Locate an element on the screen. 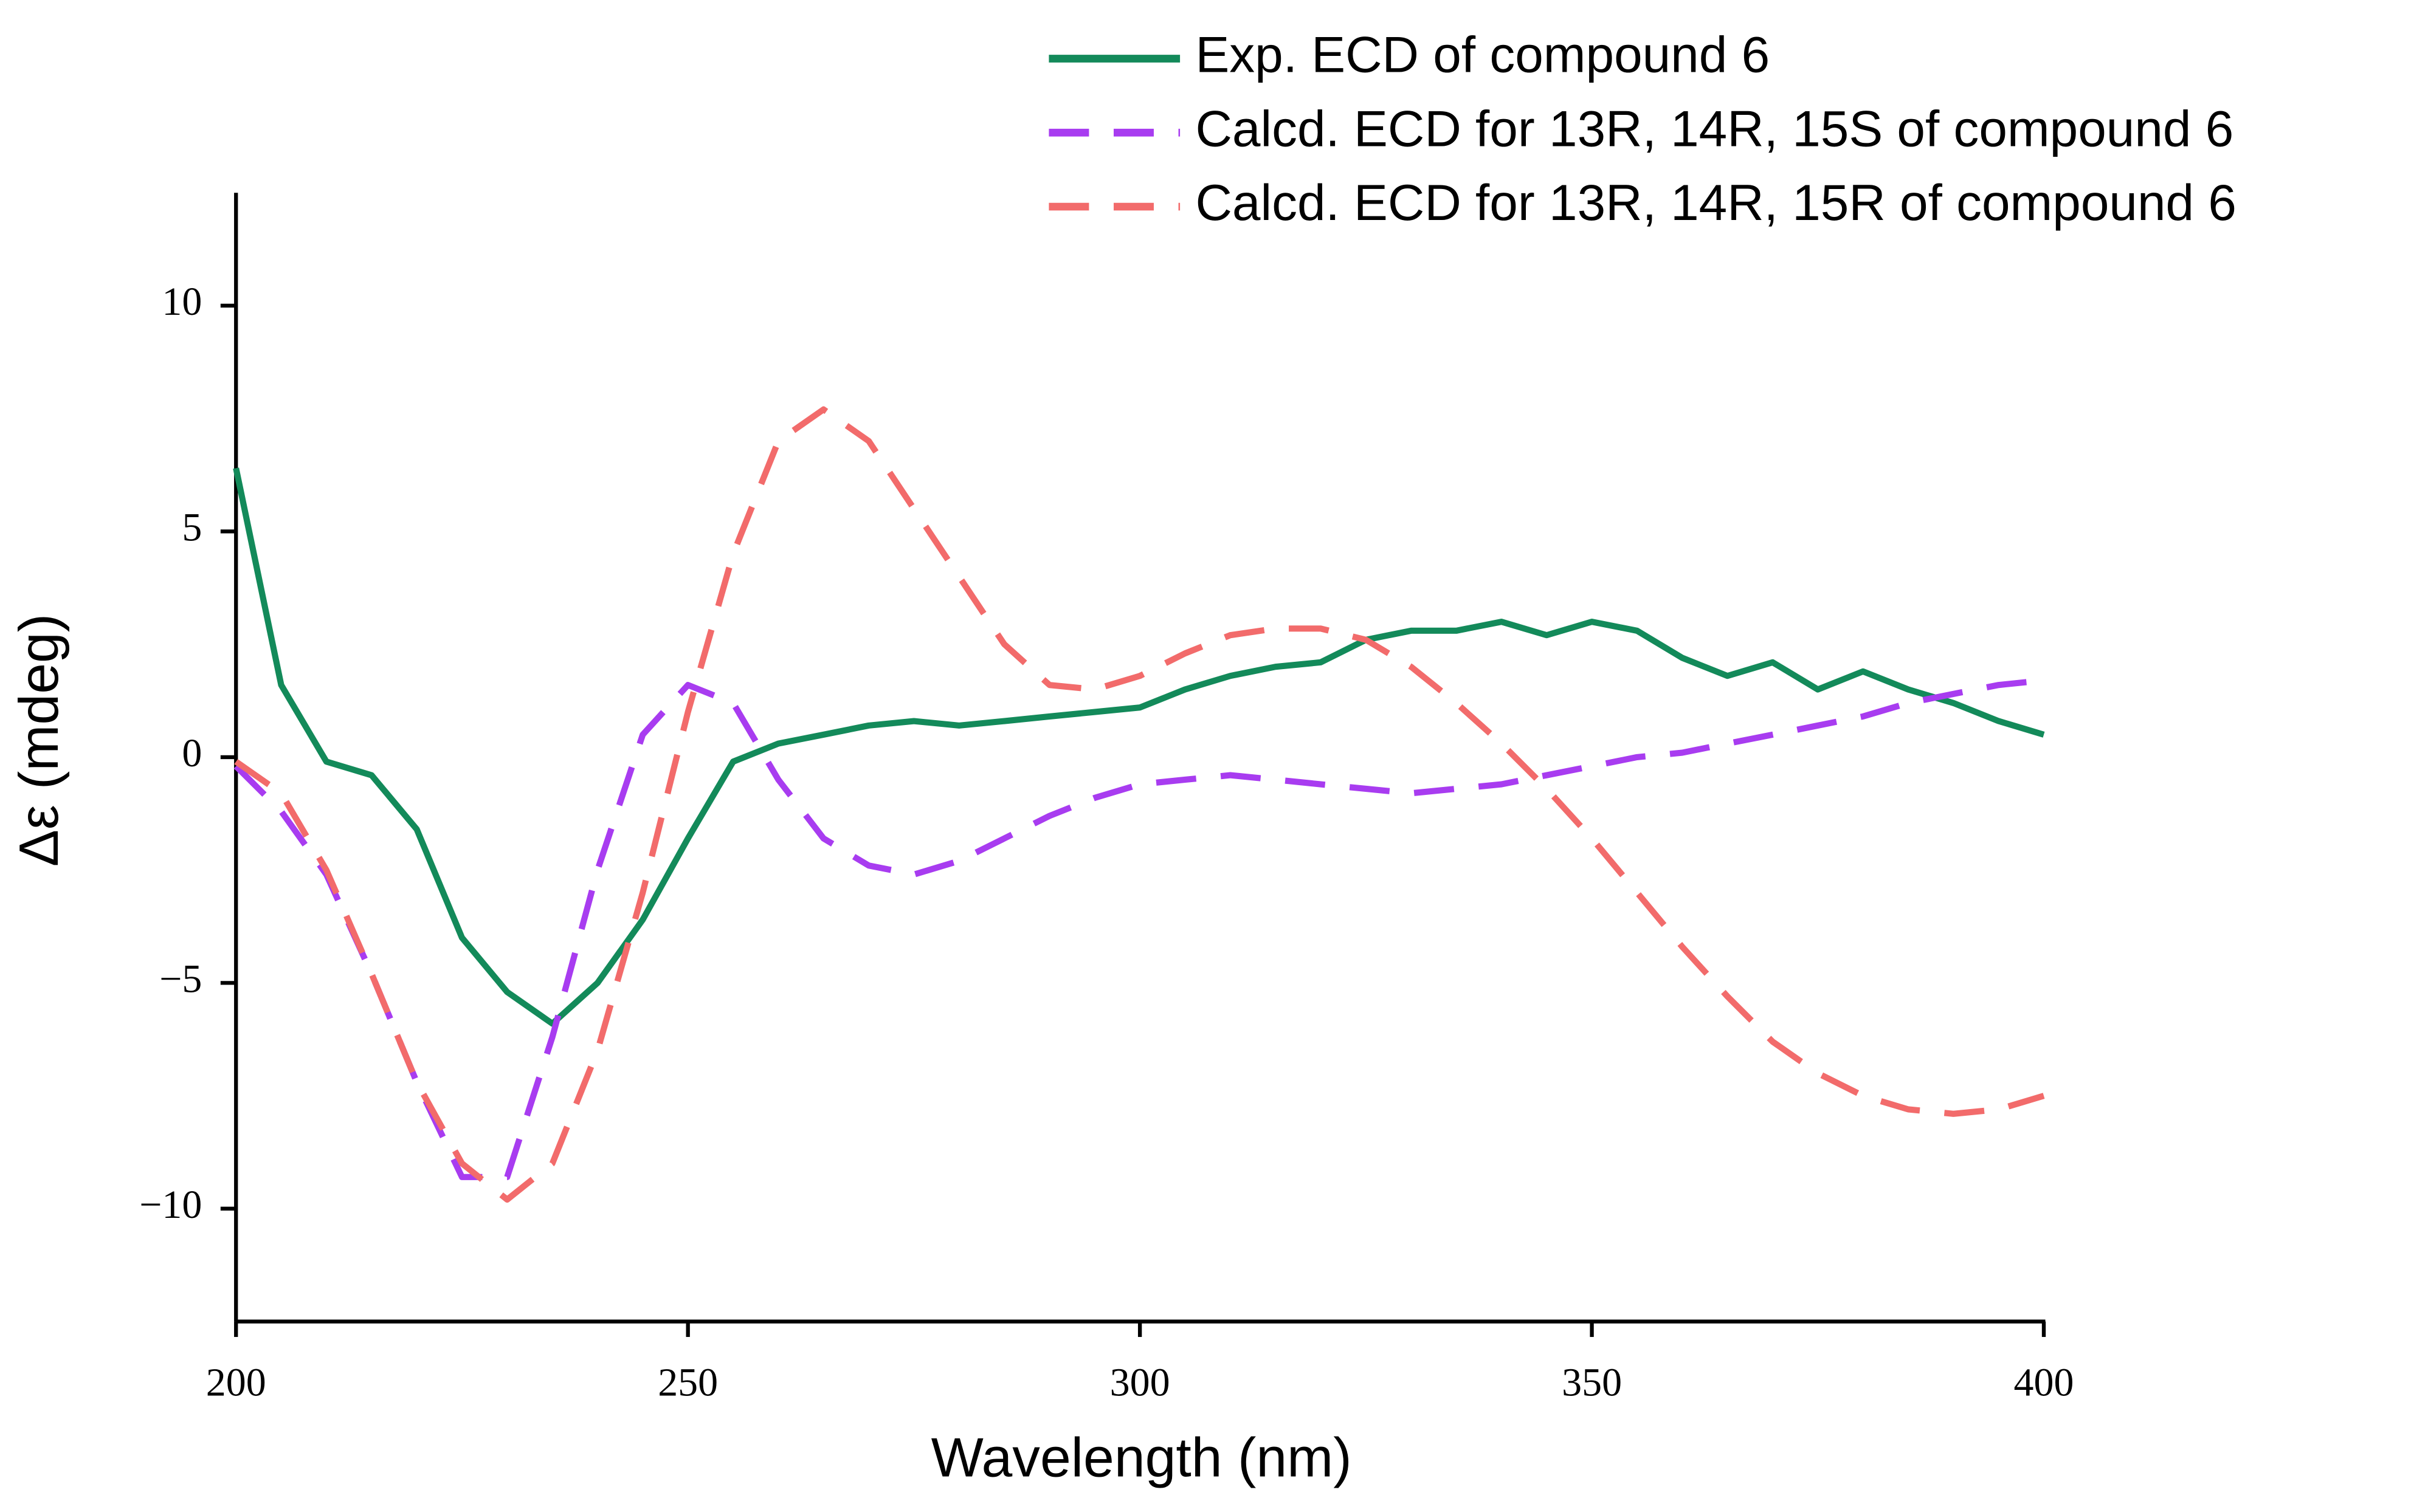 The height and width of the screenshot is (1512, 2414). x-tick-label: 350 is located at coordinates (1592, 1382).